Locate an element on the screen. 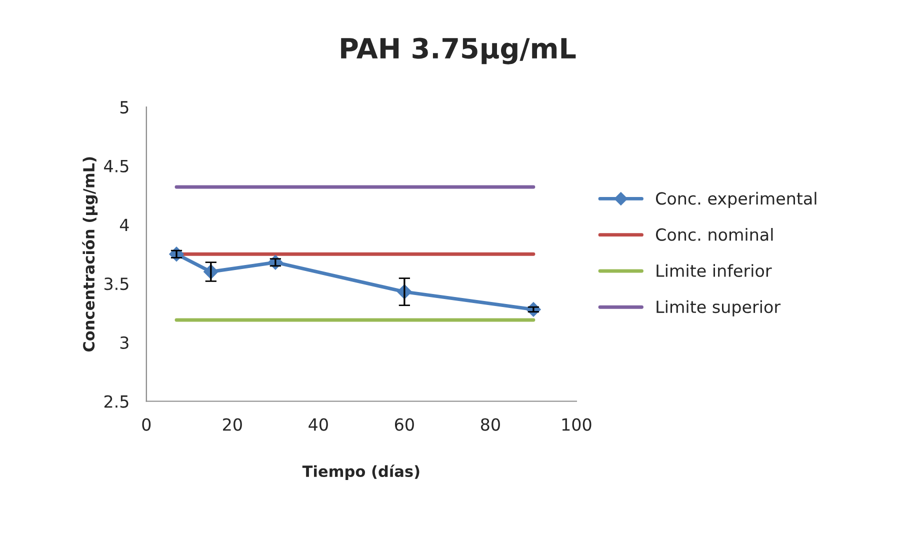  y-tick-label: 5 is located at coordinates (124, 107).